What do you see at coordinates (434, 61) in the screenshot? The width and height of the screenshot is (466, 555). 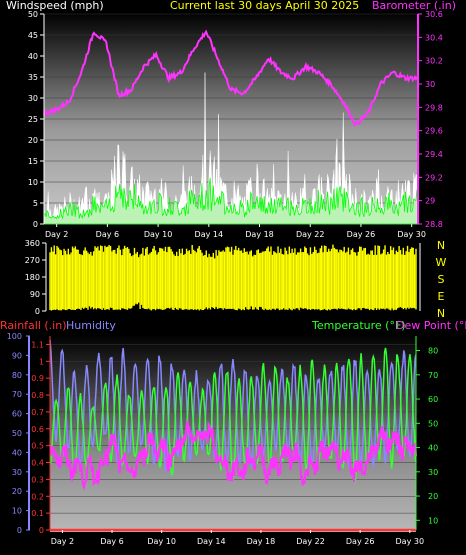 I see `baro-y-tick-label: 30.2` at bounding box center [434, 61].